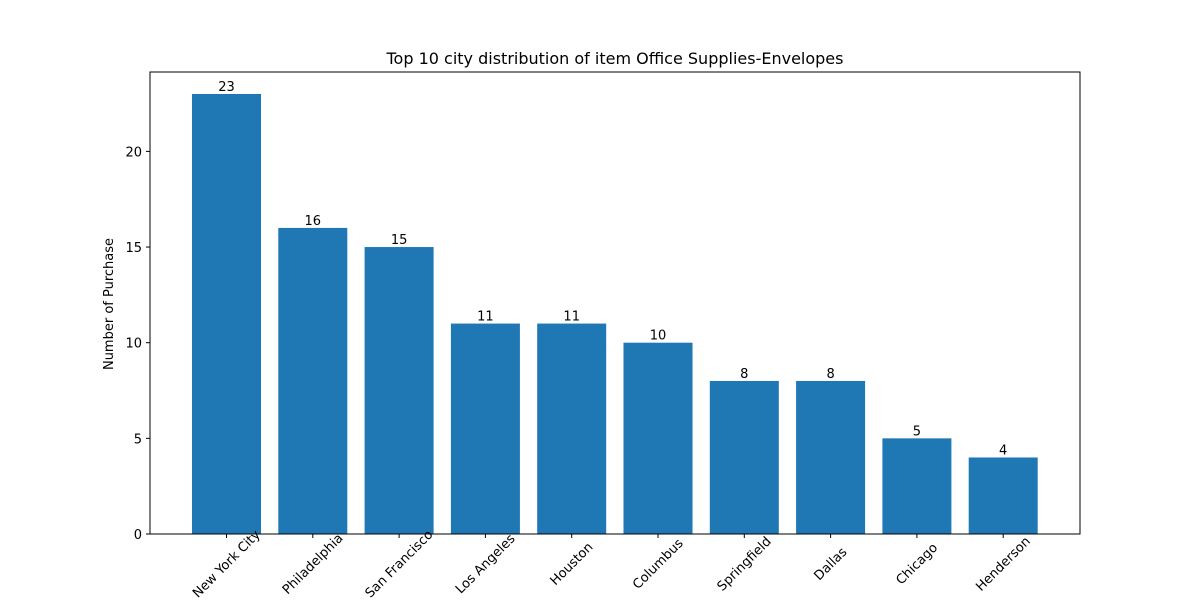 The height and width of the screenshot is (600, 1200). I want to click on y-axis: 0 5 10 15 20, so click(137, 344).